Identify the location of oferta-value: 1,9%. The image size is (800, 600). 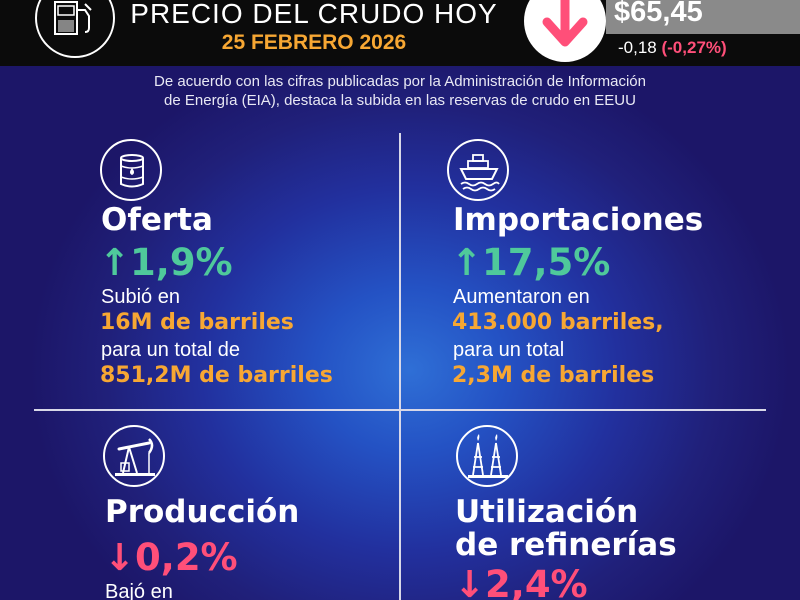
(181, 262).